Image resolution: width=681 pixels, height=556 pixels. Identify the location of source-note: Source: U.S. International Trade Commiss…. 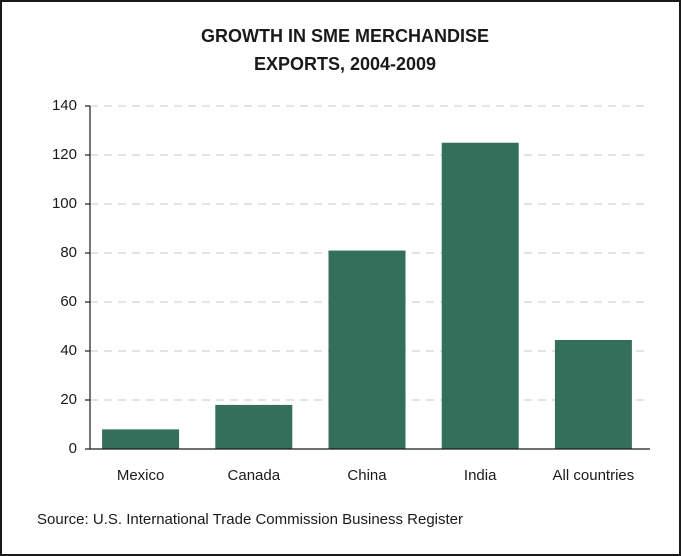
(250, 519).